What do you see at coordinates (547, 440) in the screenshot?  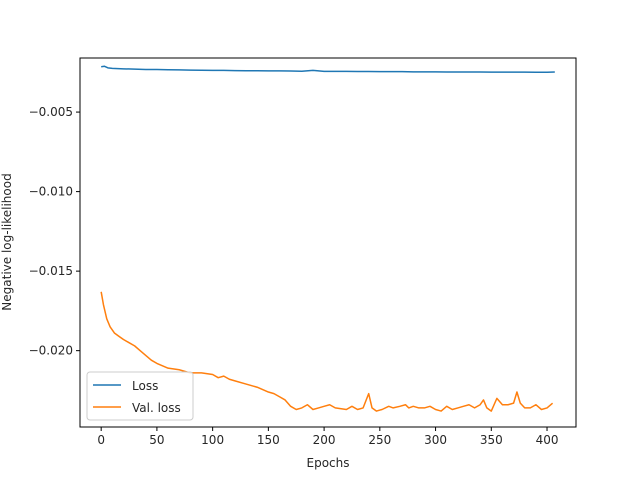 I see `x-tick-label: 400` at bounding box center [547, 440].